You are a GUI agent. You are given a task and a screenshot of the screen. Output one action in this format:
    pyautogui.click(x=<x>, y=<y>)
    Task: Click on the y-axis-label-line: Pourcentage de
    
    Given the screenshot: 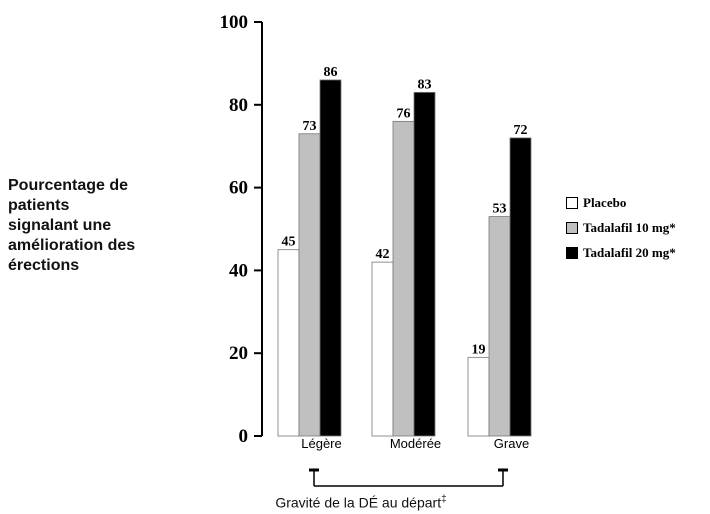 What is the action you would take?
    pyautogui.click(x=68, y=185)
    